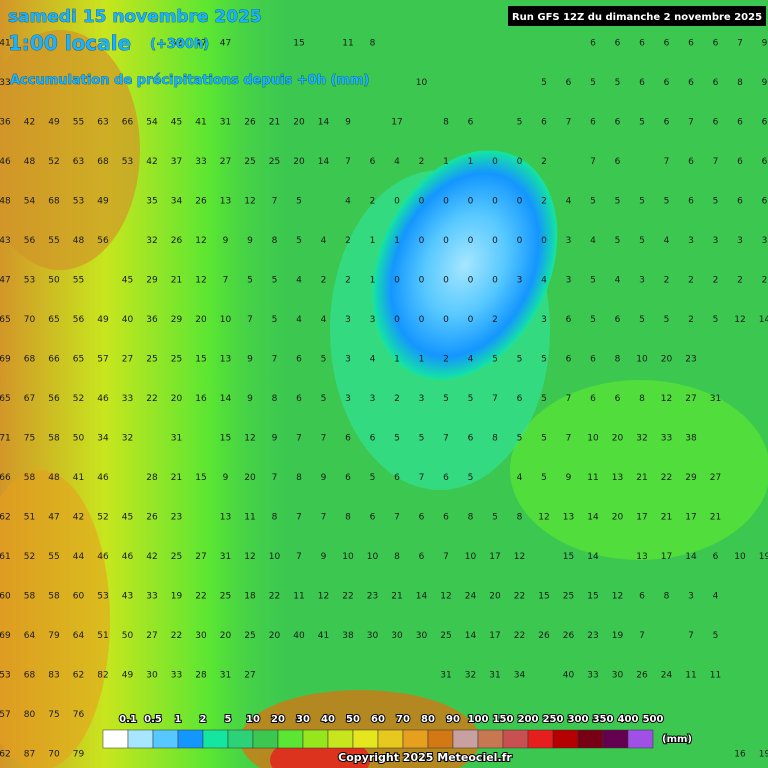 The height and width of the screenshot is (768, 768). What do you see at coordinates (102, 518) in the screenshot?
I see `grid-value: 52` at bounding box center [102, 518].